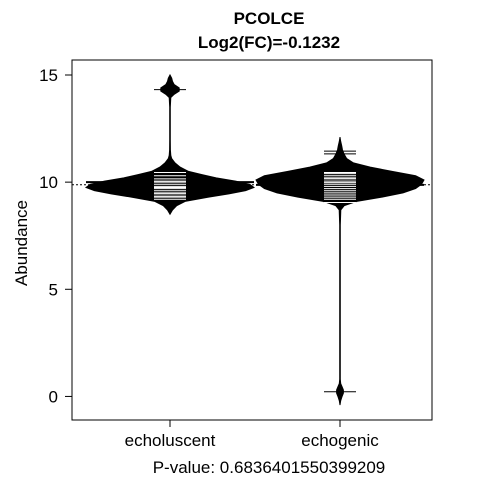  What do you see at coordinates (53, 396) in the screenshot?
I see `y-tick-label-0: 0` at bounding box center [53, 396].